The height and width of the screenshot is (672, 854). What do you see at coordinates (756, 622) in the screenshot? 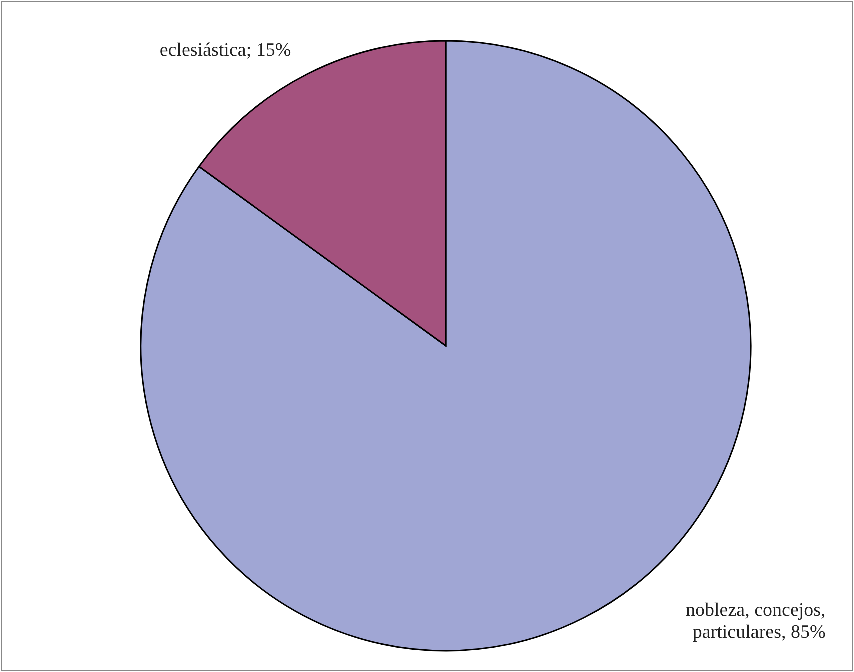
I see `slice-label: nobleza, concejos, particulares, 85%` at bounding box center [756, 622].